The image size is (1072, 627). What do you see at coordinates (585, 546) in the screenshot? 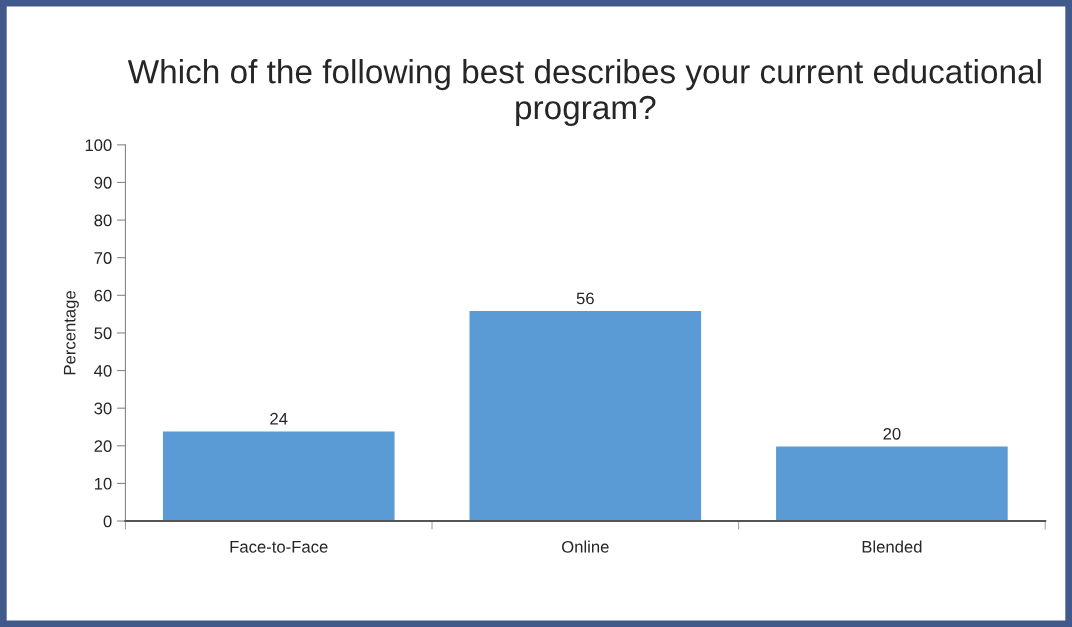
I see `x-tick-label: Online` at bounding box center [585, 546].